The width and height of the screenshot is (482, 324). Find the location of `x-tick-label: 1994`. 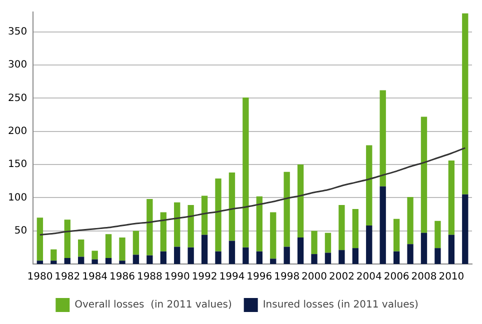

x-tick-label: 1994 is located at coordinates (232, 277).